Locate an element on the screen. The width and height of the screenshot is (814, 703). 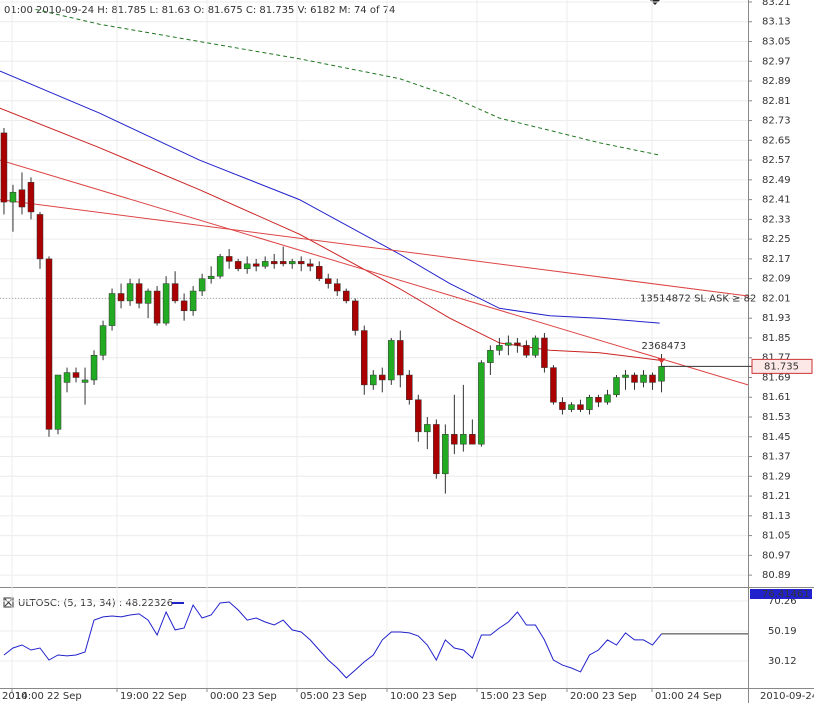
y-tick-label: 83.05 is located at coordinates (776, 42).